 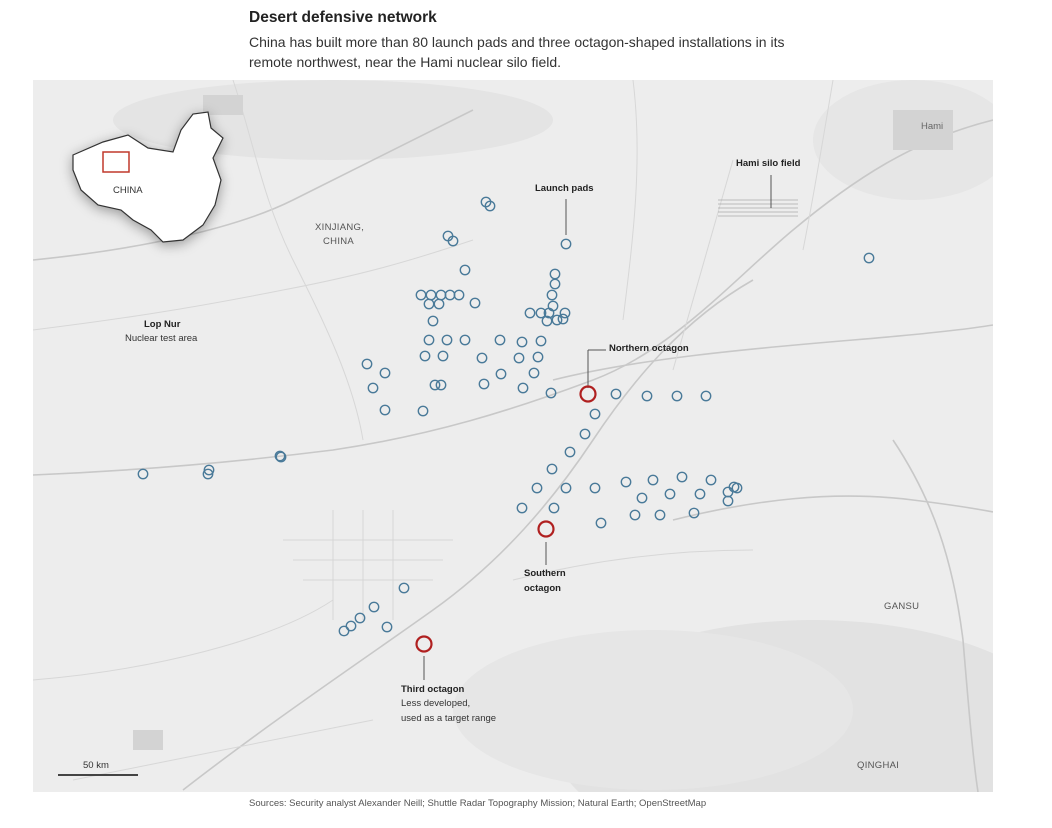 What do you see at coordinates (564, 188) in the screenshot?
I see `label-launch-pads: Launch pads` at bounding box center [564, 188].